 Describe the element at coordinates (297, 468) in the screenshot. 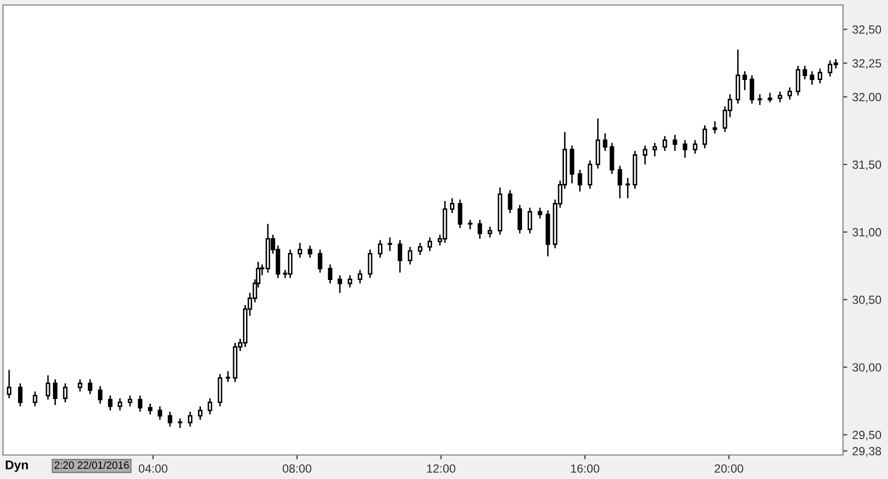

I see `x-tick-label: 08:00` at that location.